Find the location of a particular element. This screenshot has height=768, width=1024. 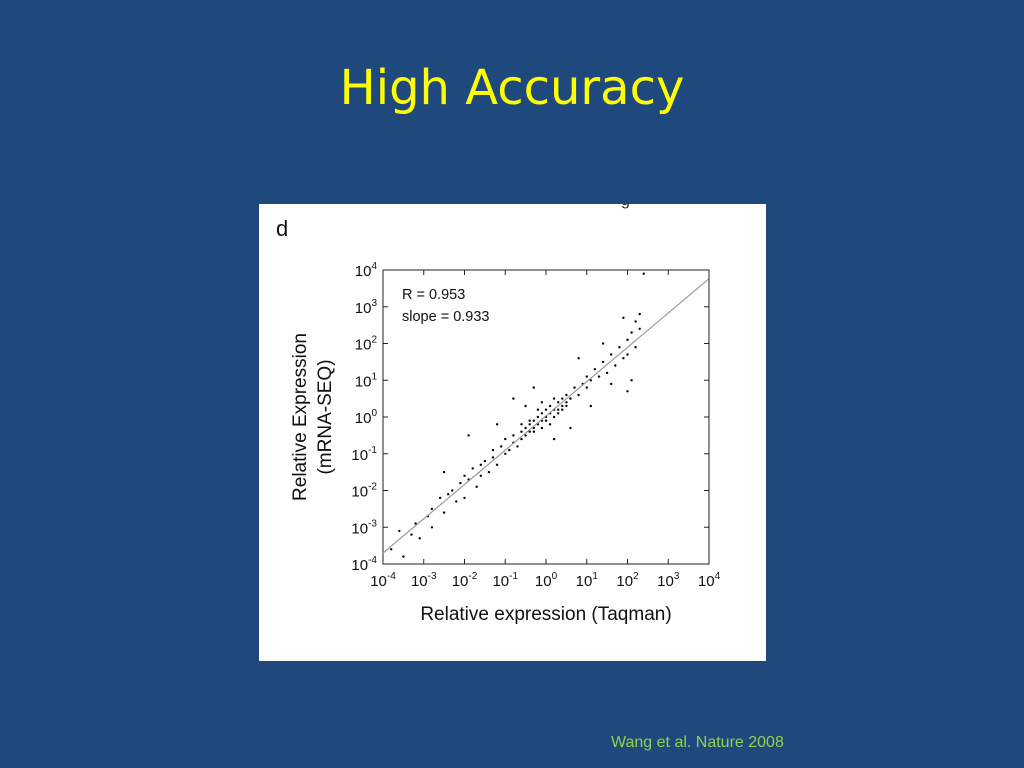

annotation-r: R = 0.953 is located at coordinates (433, 295).